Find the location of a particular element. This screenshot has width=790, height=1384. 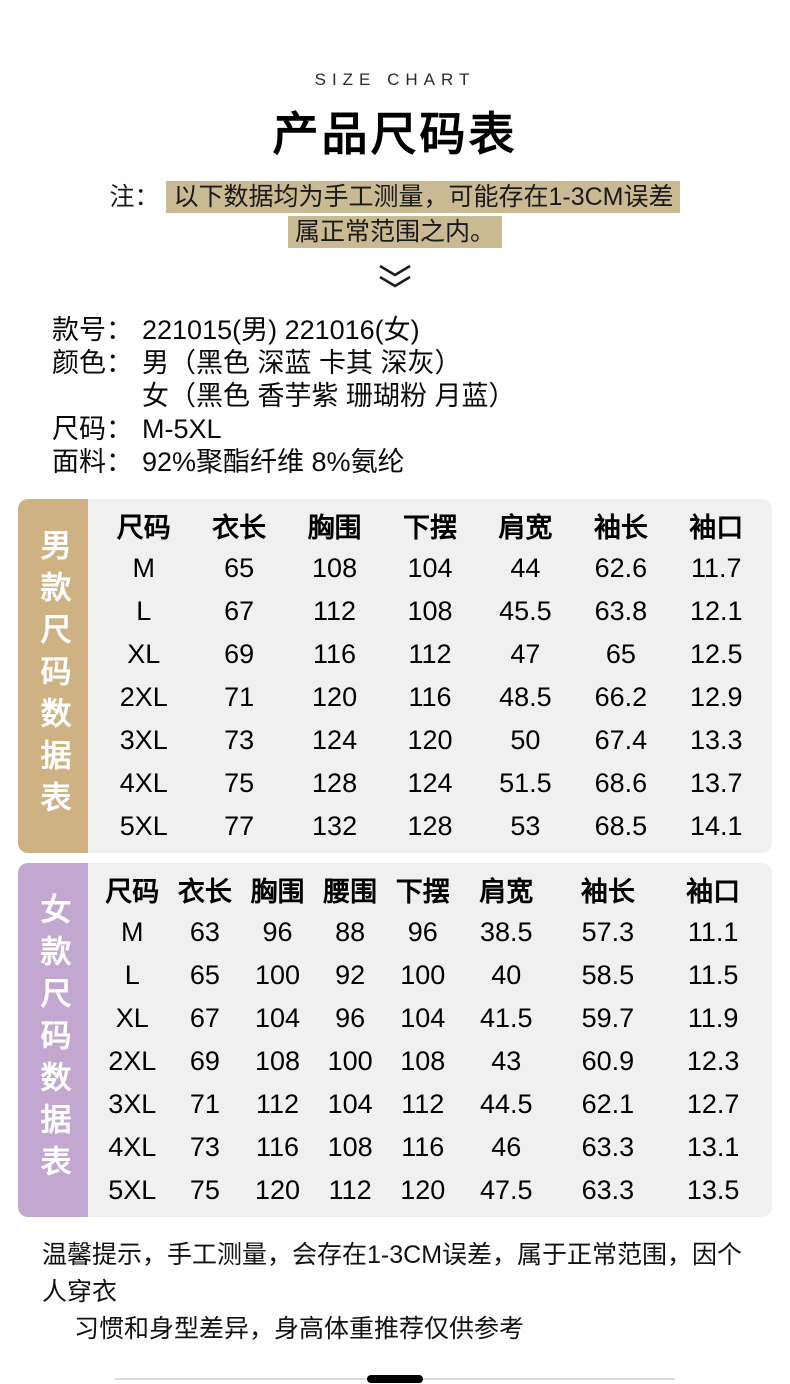

table-header-row: 尺码 衣长 胸围 腰围 下摆 肩宽 袖长 袖口 is located at coordinates (430, 889).